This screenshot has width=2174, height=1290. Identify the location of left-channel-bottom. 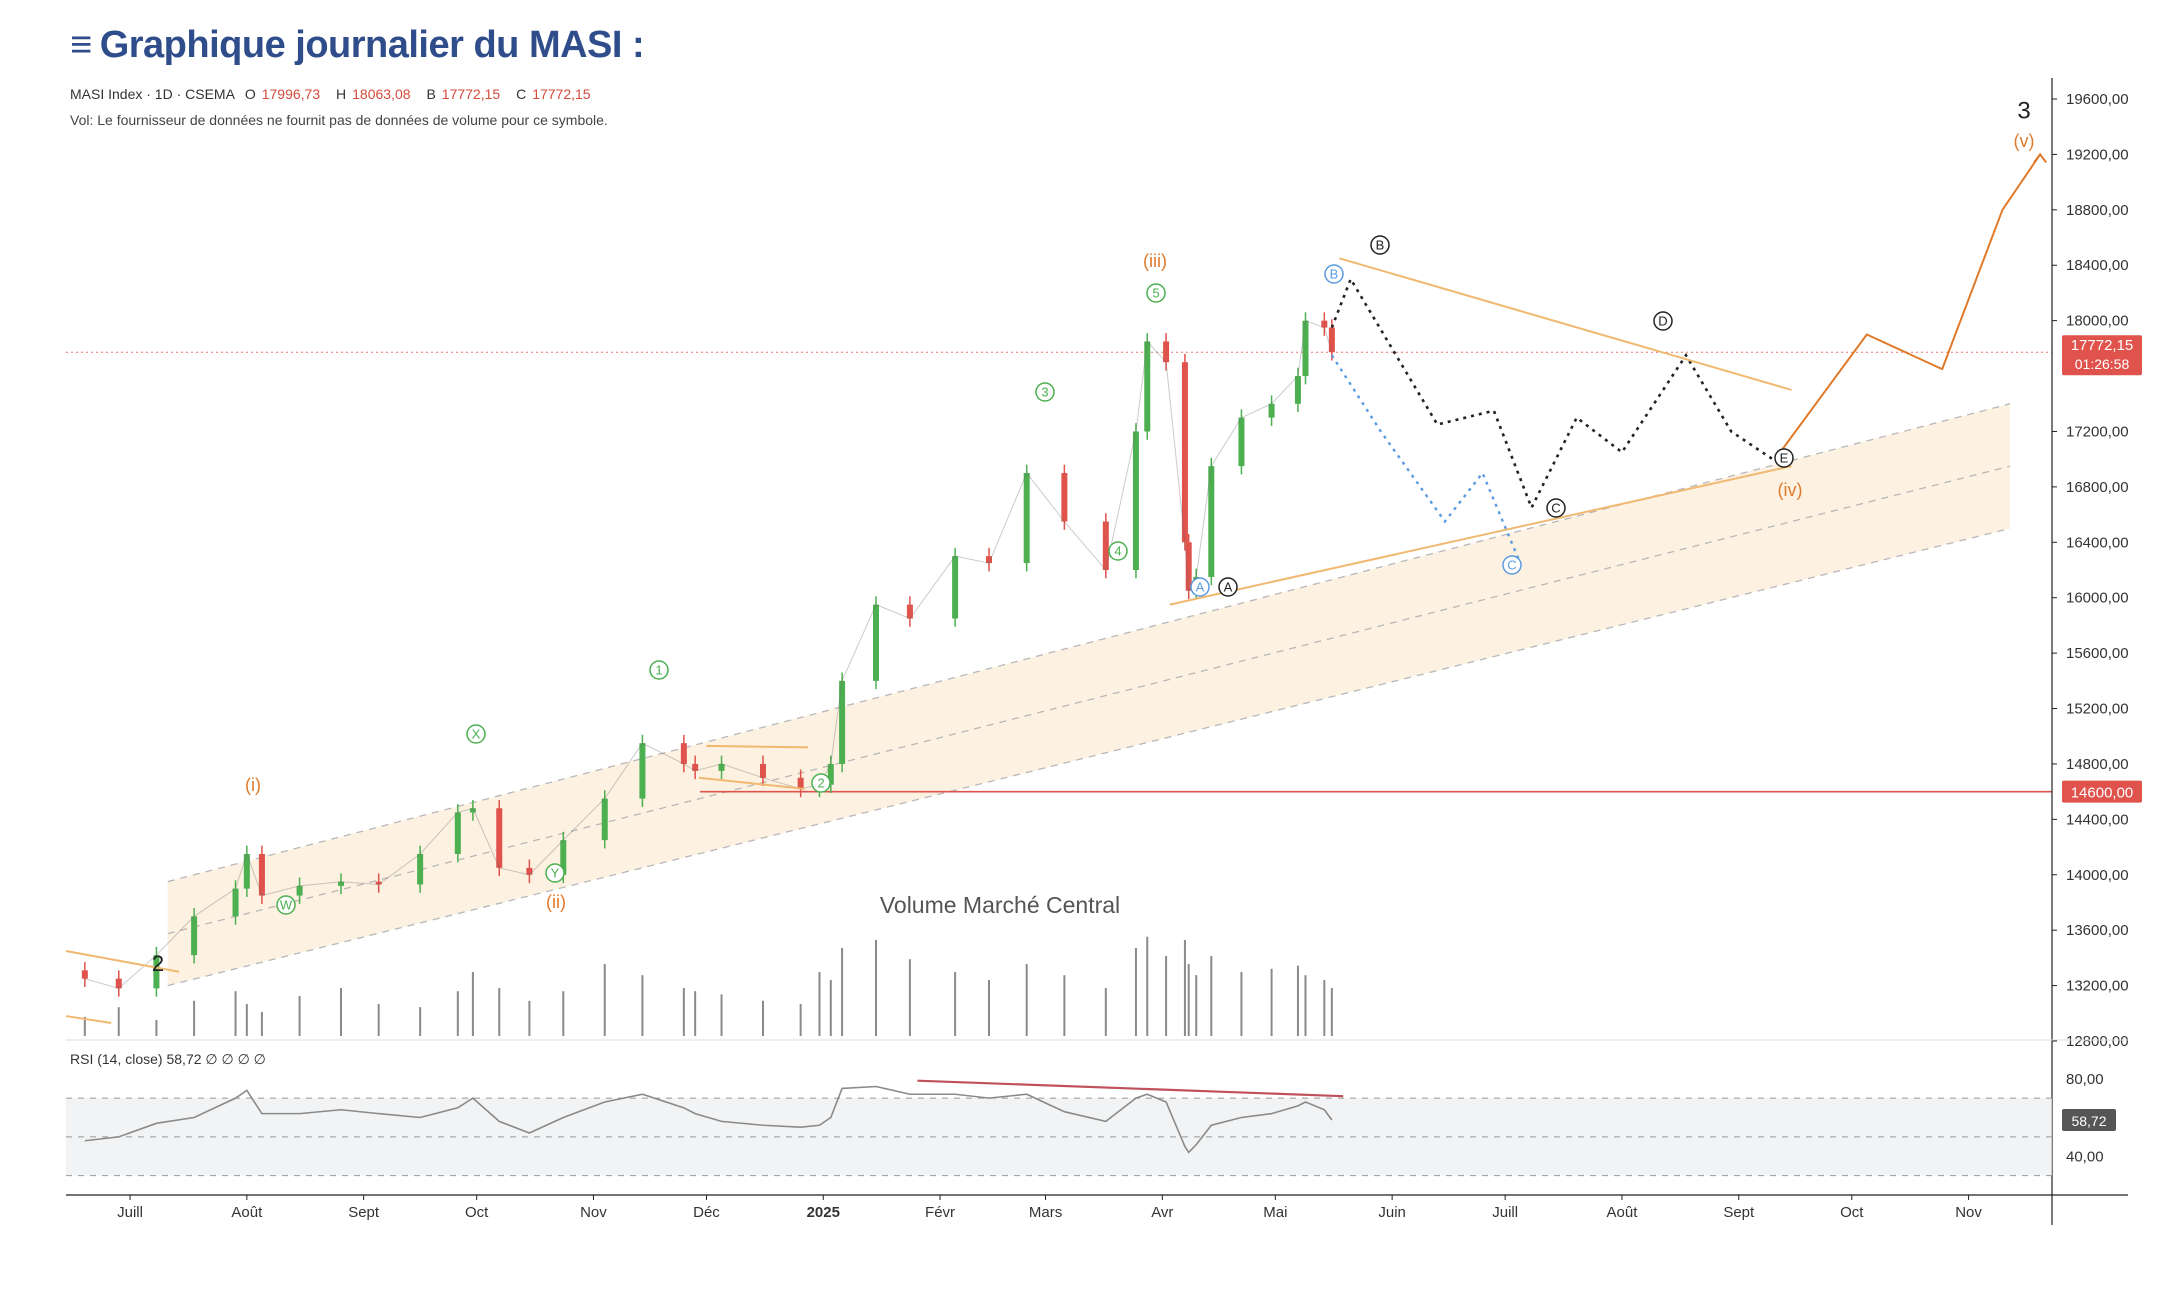
(88, 1019).